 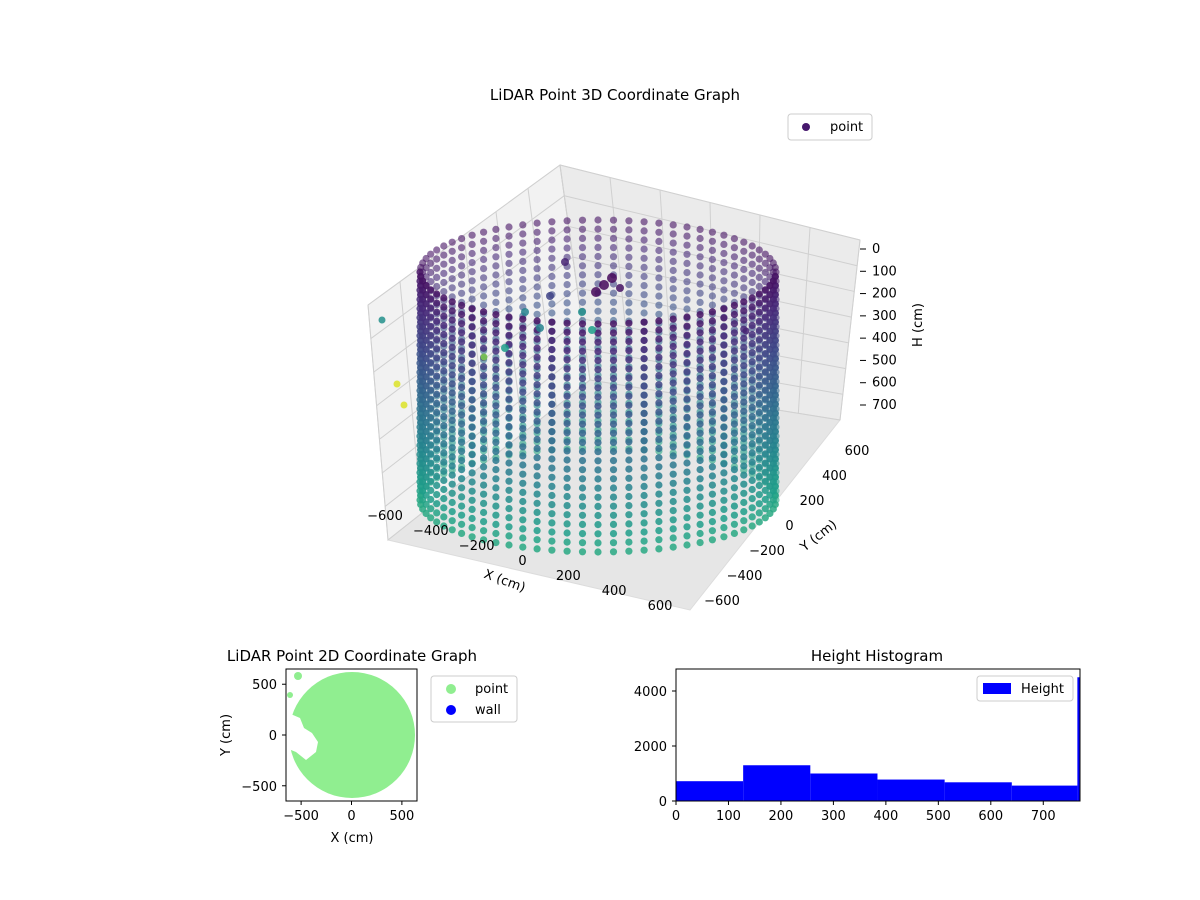 What do you see at coordinates (488, 710) in the screenshot?
I see `legend-2d-wall-label: wall` at bounding box center [488, 710].